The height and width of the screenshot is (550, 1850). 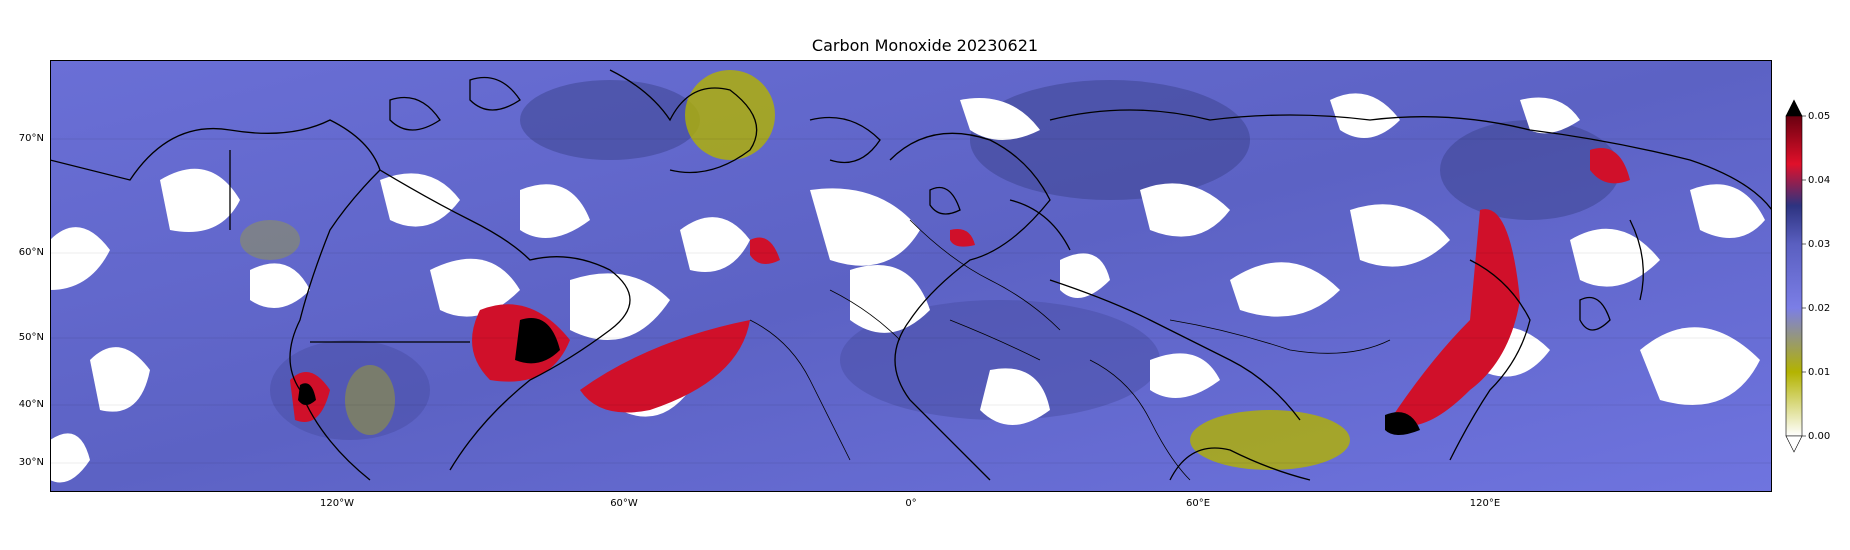 I want to click on lat-label-40n: 40°N, so click(x=31, y=404).